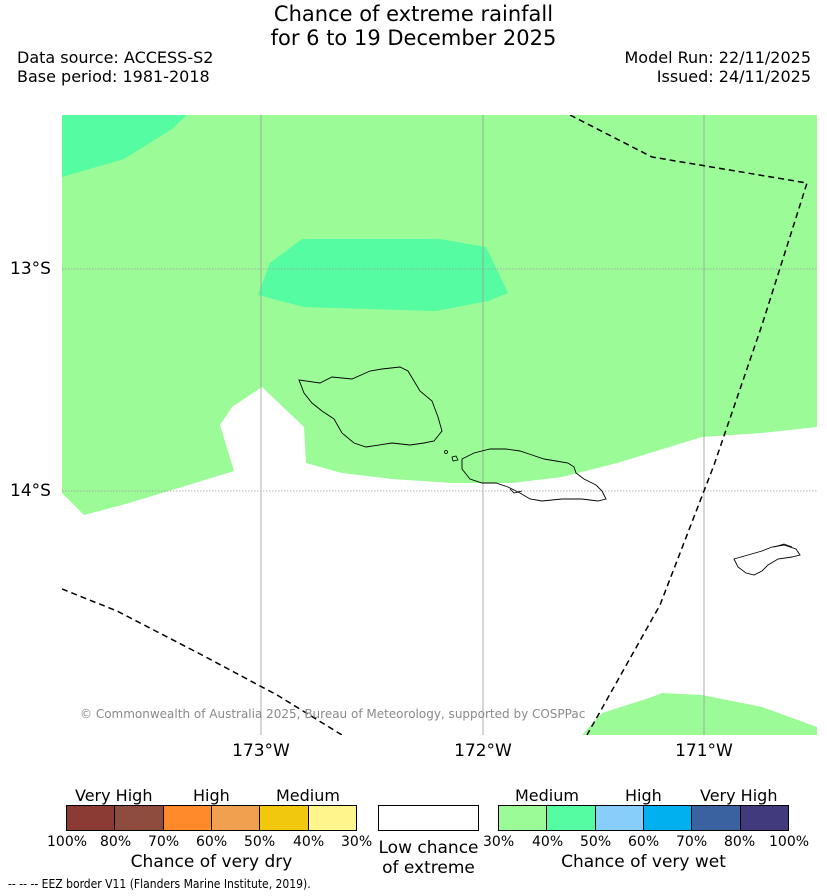  Describe the element at coordinates (261, 751) in the screenshot. I see `lon-label-173w: 173°W` at that location.